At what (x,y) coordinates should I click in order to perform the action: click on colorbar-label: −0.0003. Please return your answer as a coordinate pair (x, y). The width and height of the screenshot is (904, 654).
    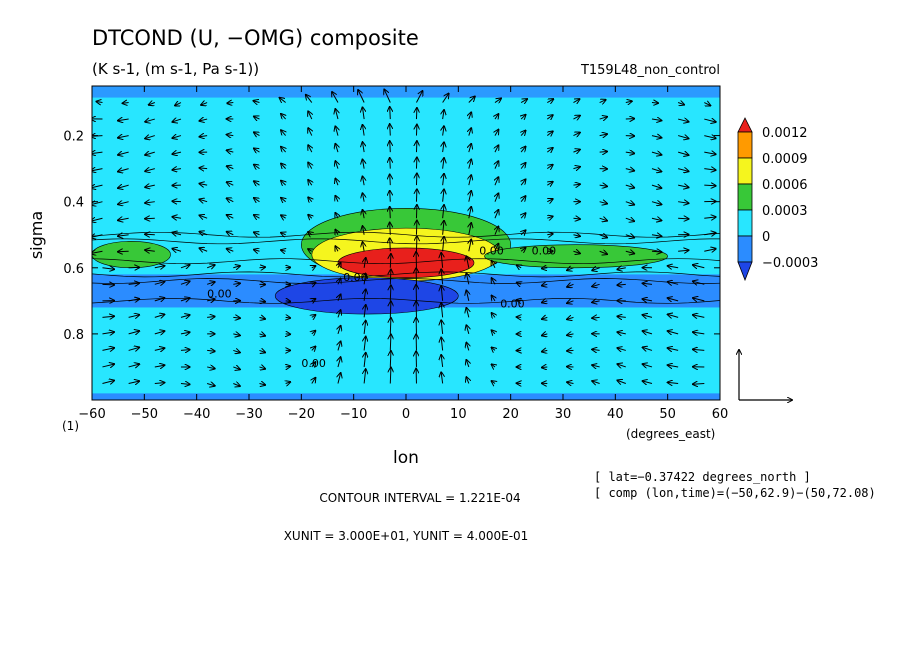
    Looking at the image, I should click on (790, 263).